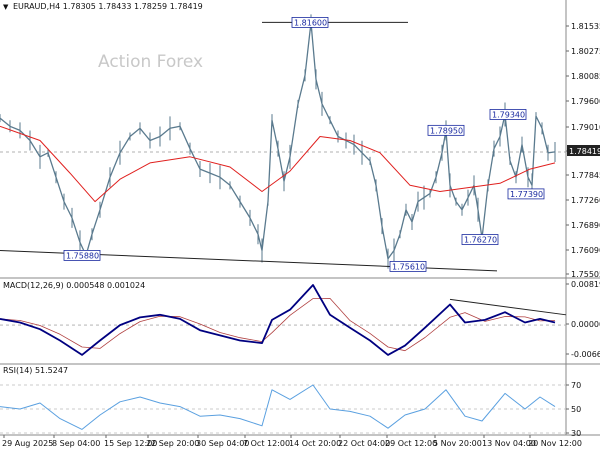  I want to click on high-value: 1.78433, so click(115, 6).